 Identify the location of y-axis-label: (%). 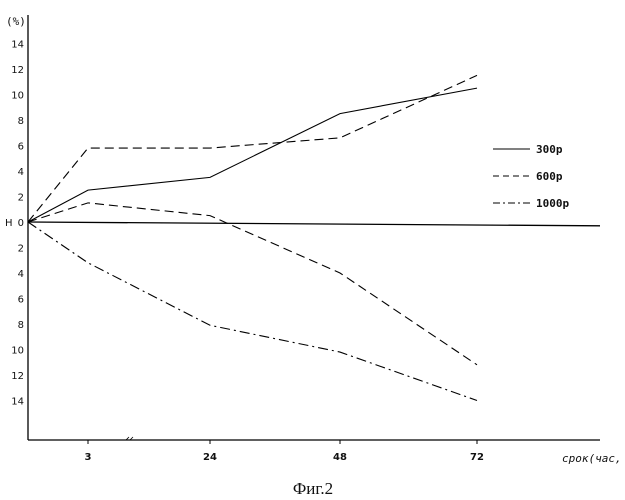
(16, 21).